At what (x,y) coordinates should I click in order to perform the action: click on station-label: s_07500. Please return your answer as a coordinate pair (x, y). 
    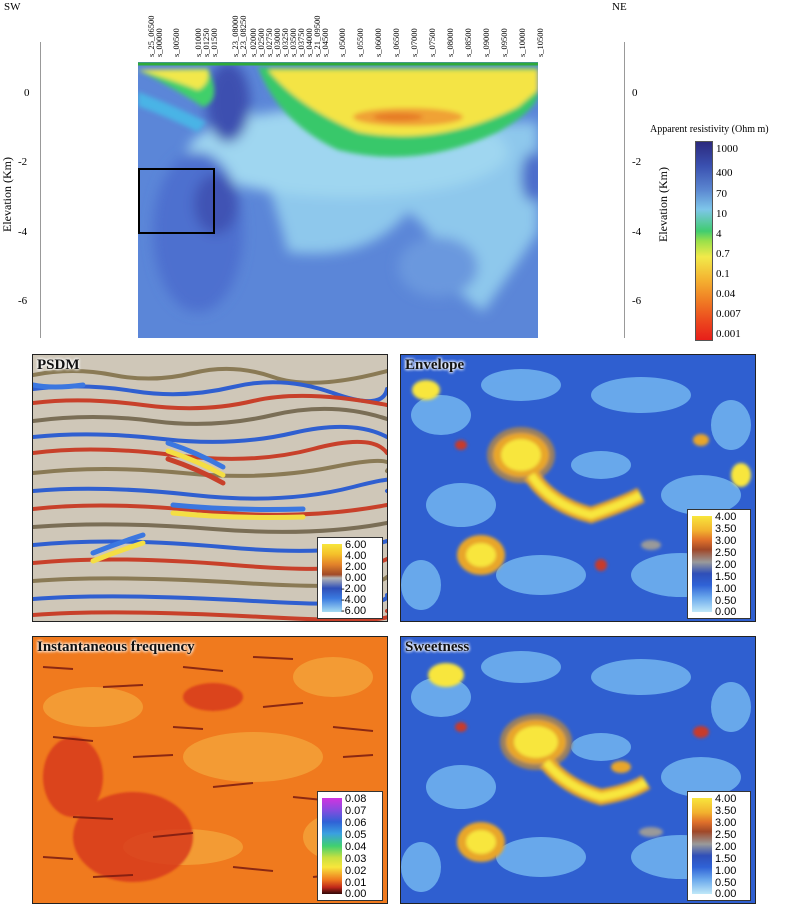
    Looking at the image, I should click on (432, 42).